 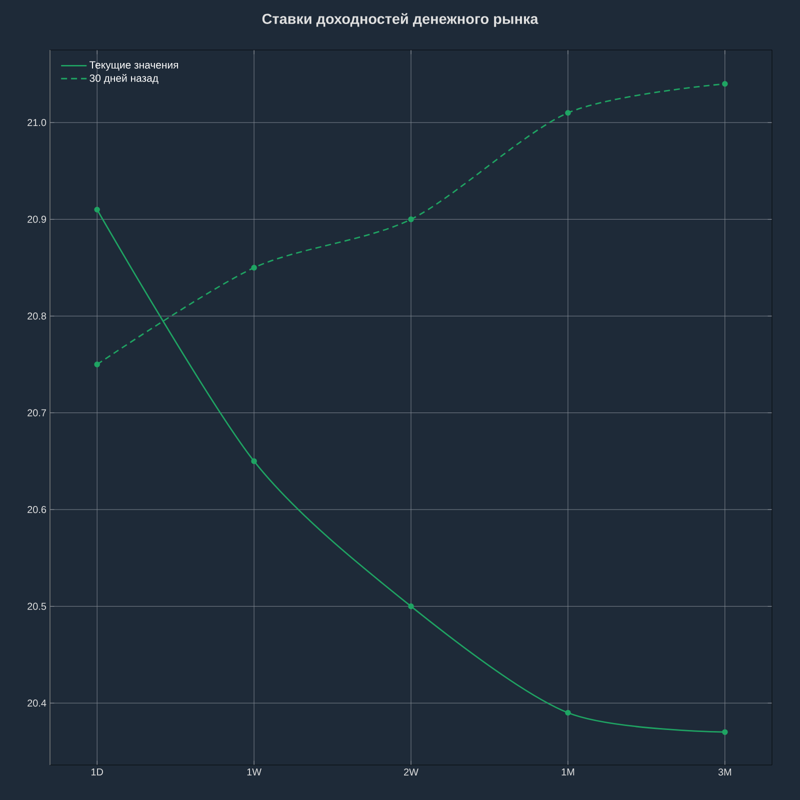 What do you see at coordinates (134, 66) in the screenshot?
I see `legend-label: Текущие значения` at bounding box center [134, 66].